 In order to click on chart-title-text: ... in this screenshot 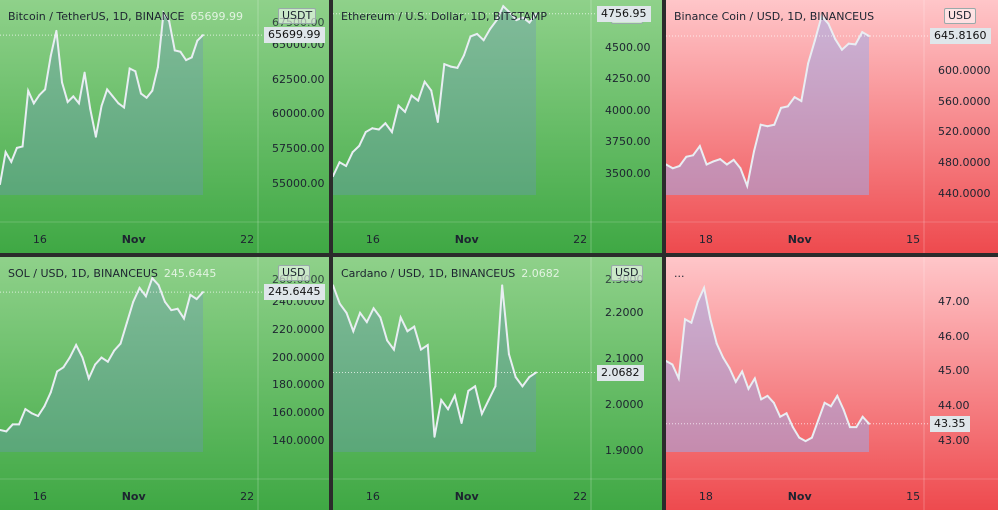, I will do `click(679, 273)`.